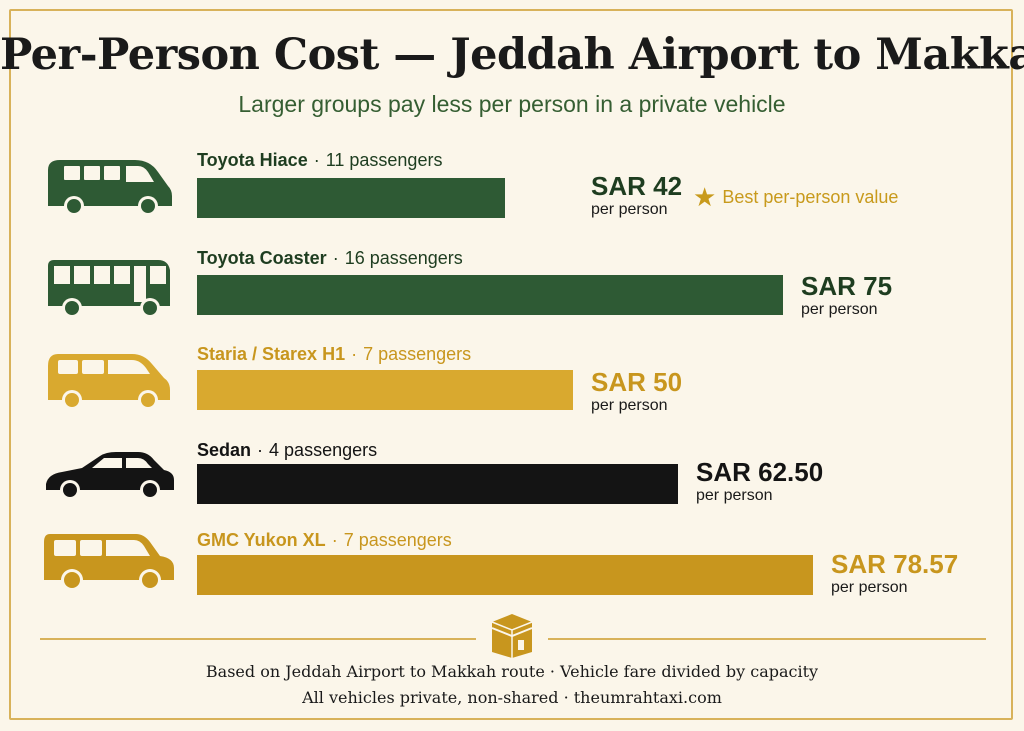 The height and width of the screenshot is (731, 1024). Describe the element at coordinates (109, 382) in the screenshot. I see `minivan-icon` at that location.